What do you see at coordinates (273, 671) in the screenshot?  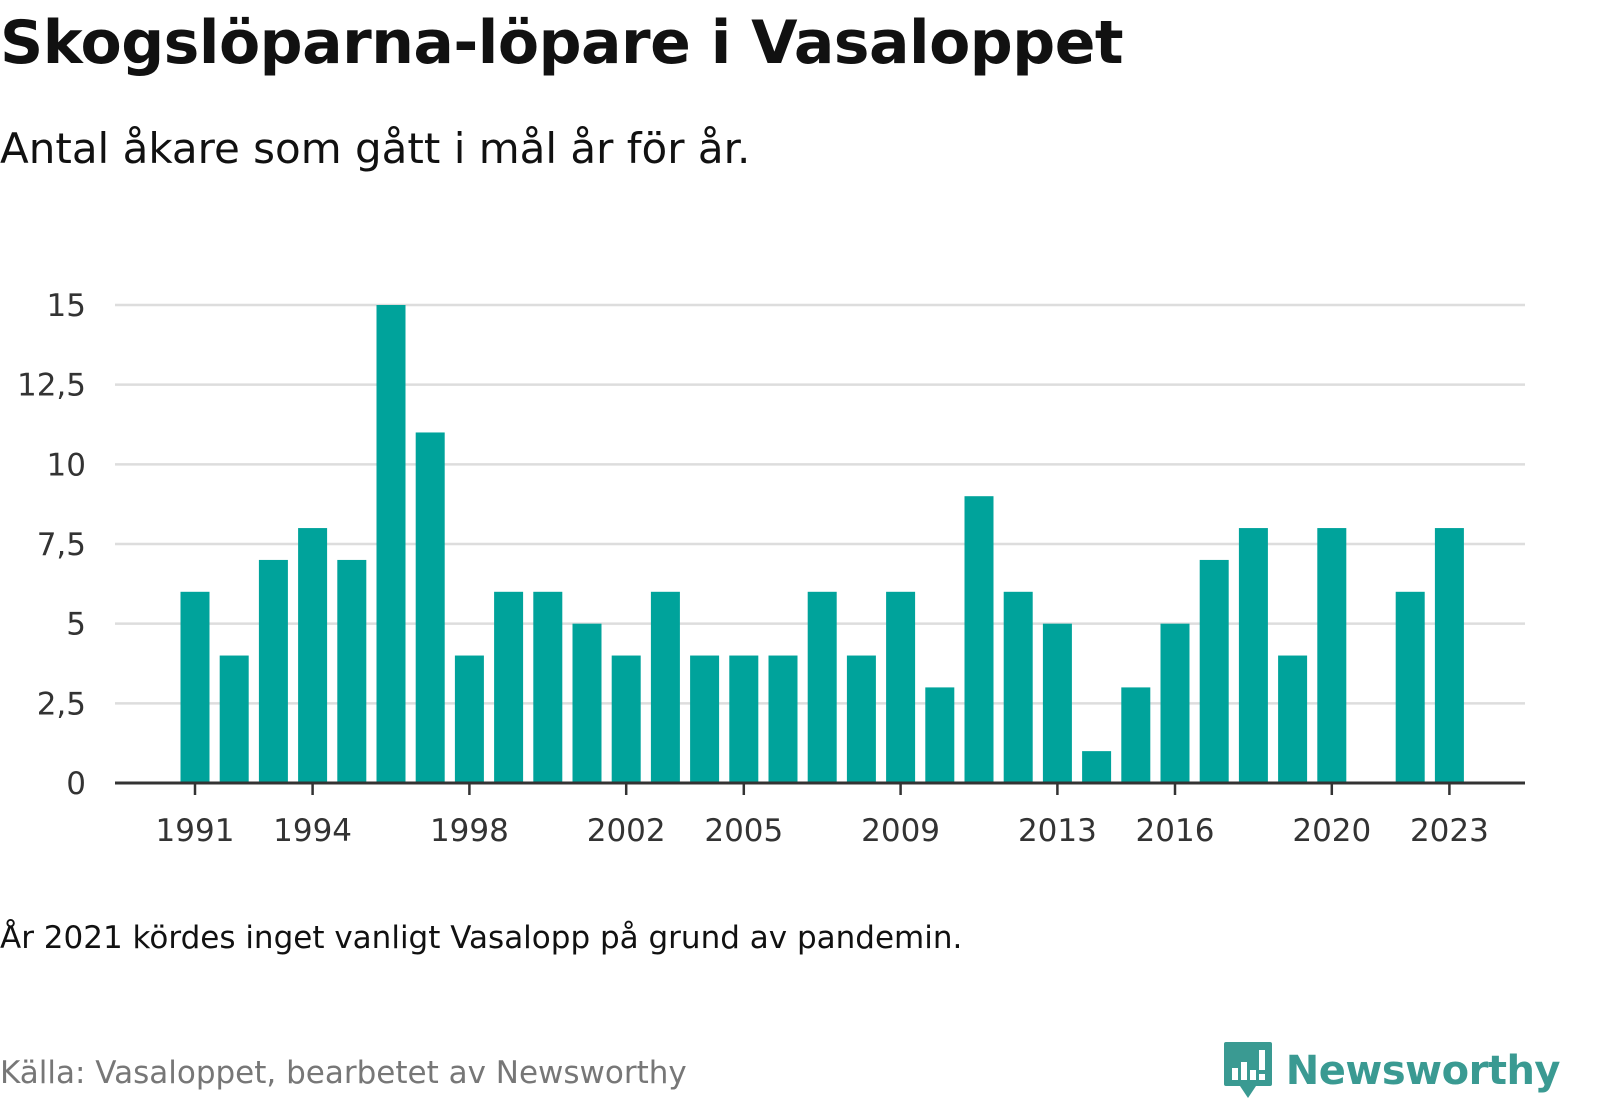 I see `bar-1993` at bounding box center [273, 671].